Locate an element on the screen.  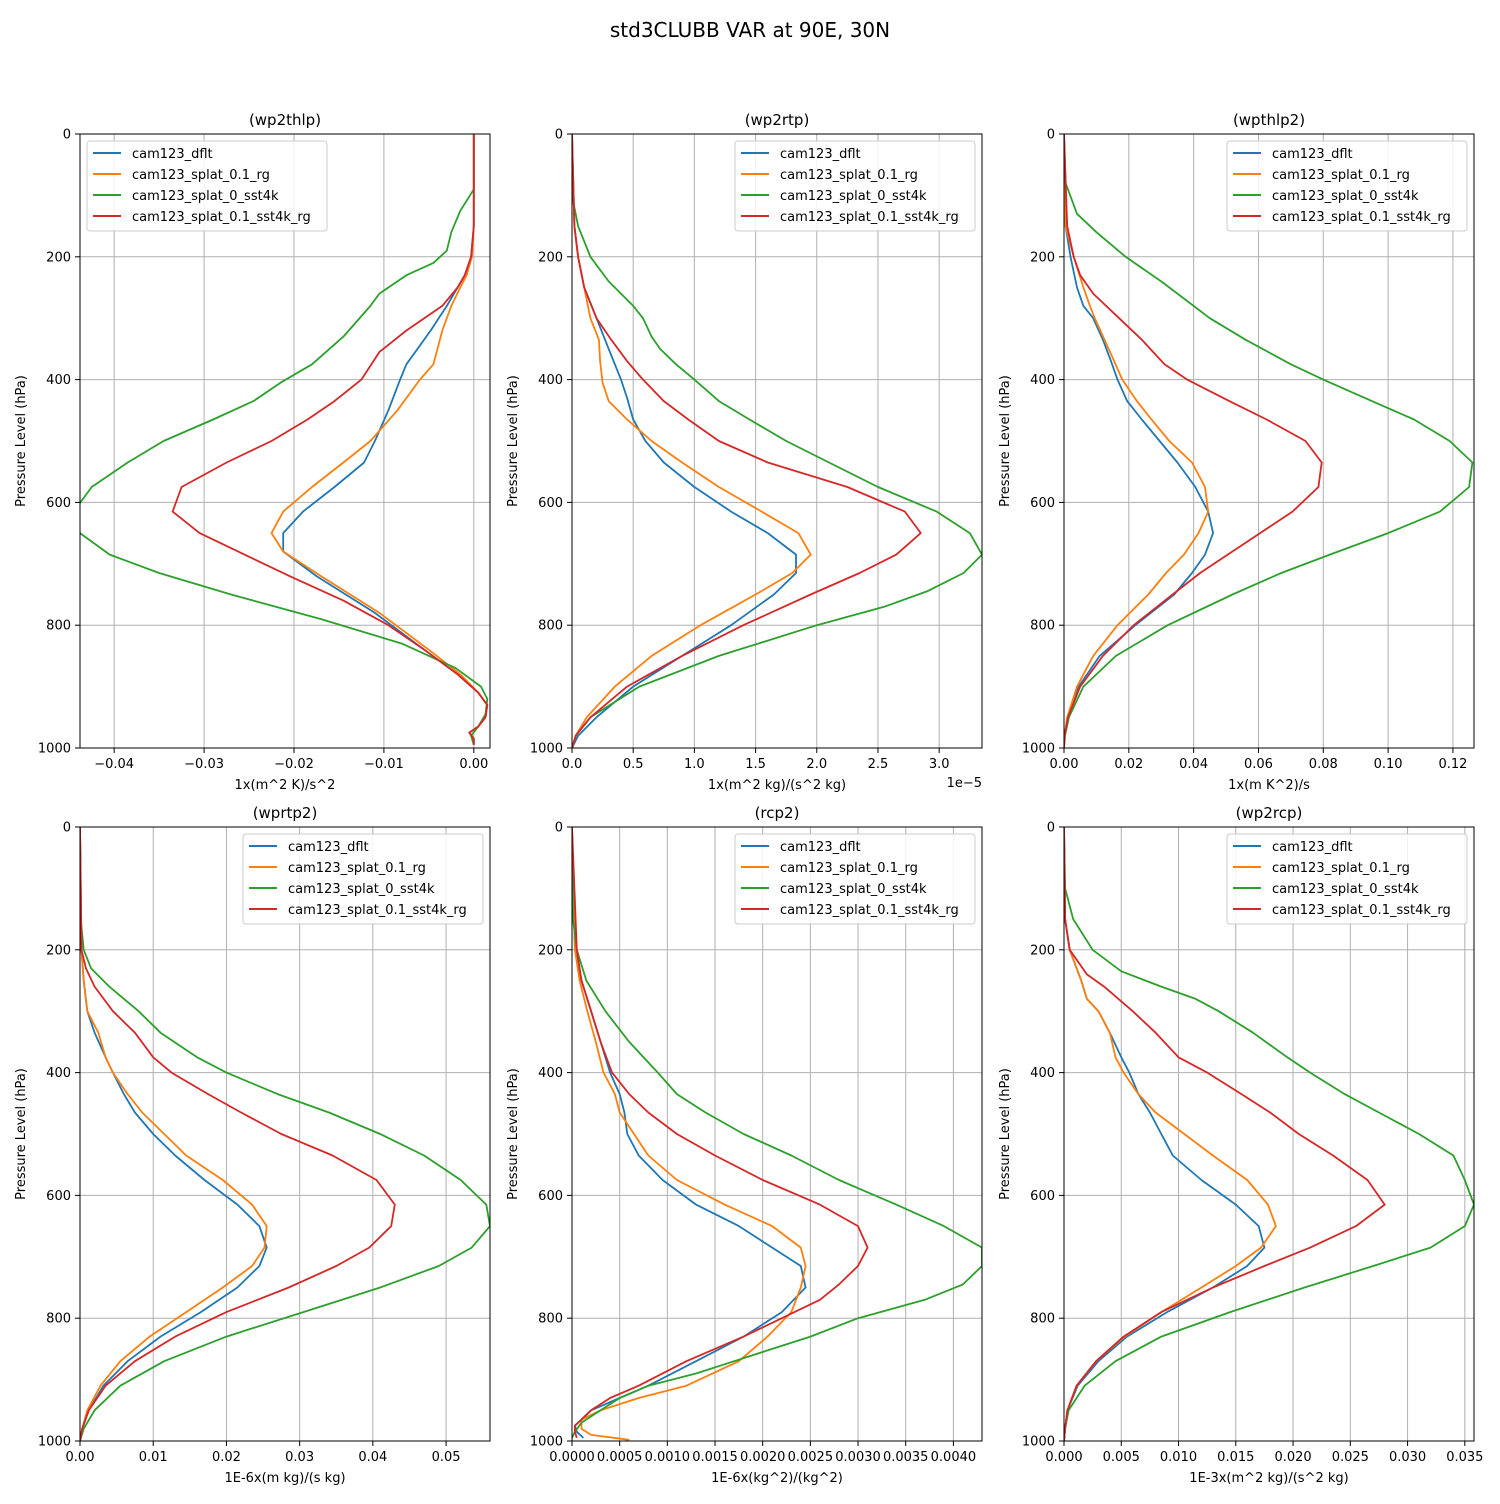
x-tick-label: 2.0 is located at coordinates (816, 764).